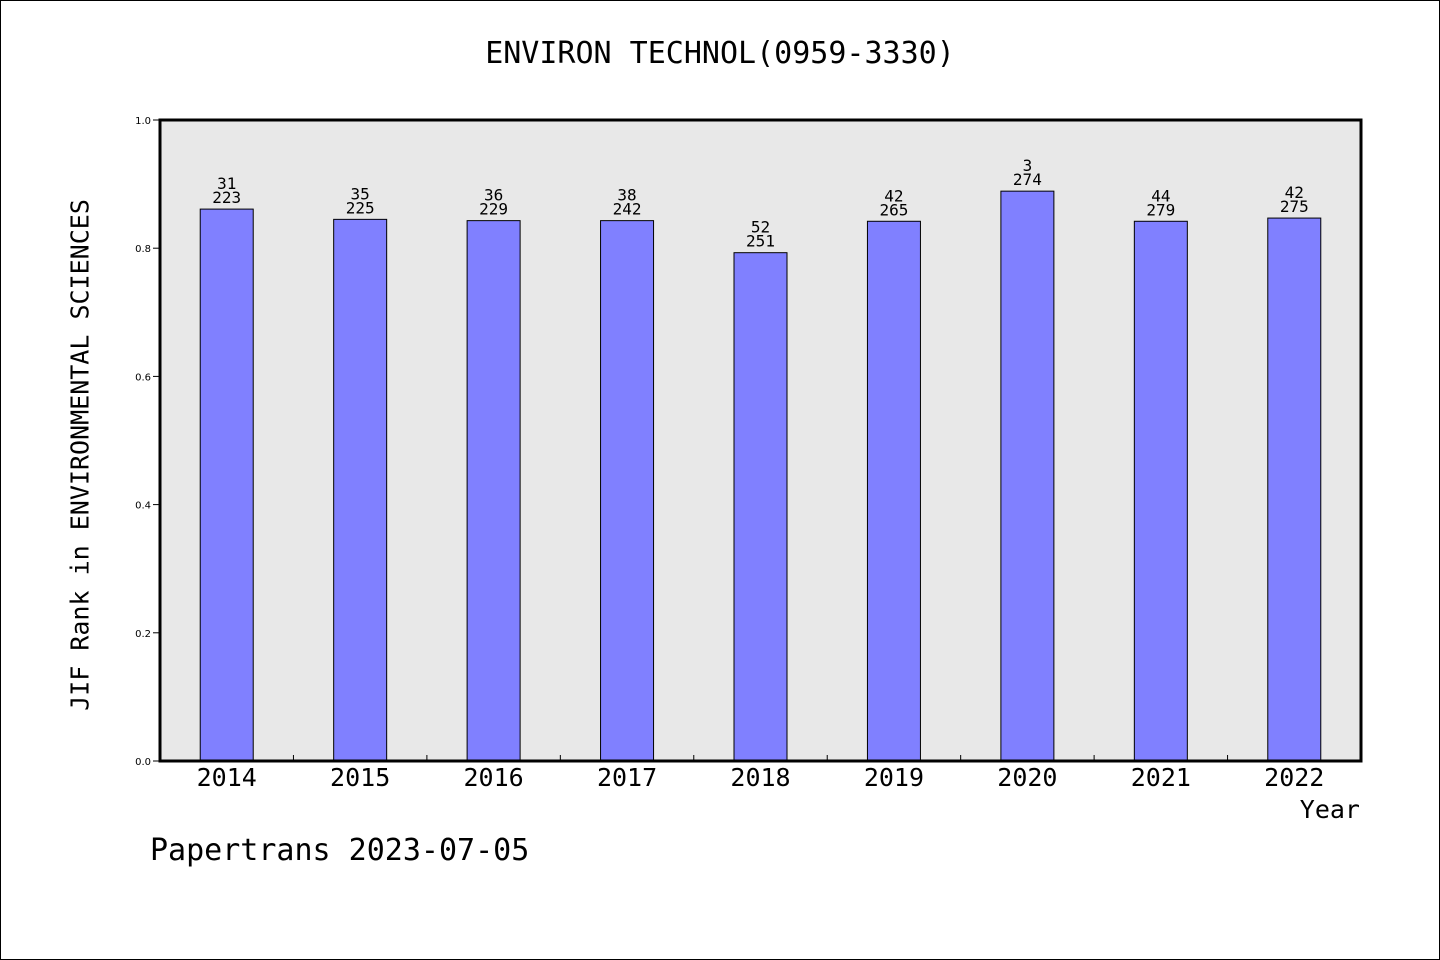 Image resolution: width=1440 pixels, height=960 pixels. What do you see at coordinates (1027, 179) in the screenshot?
I see `bar-total-label: 274` at bounding box center [1027, 179].